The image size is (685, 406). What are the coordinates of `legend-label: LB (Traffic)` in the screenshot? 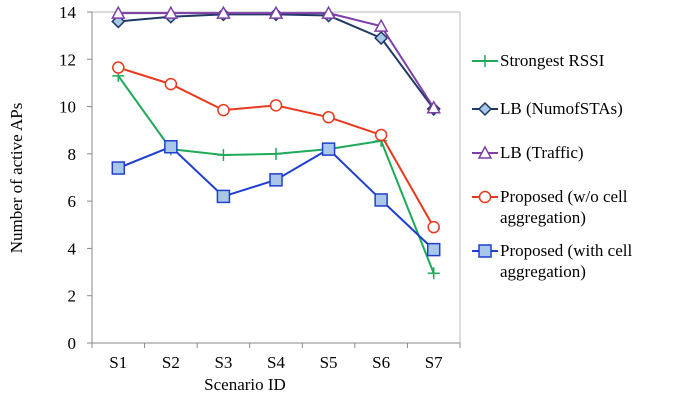 It's located at (542, 152).